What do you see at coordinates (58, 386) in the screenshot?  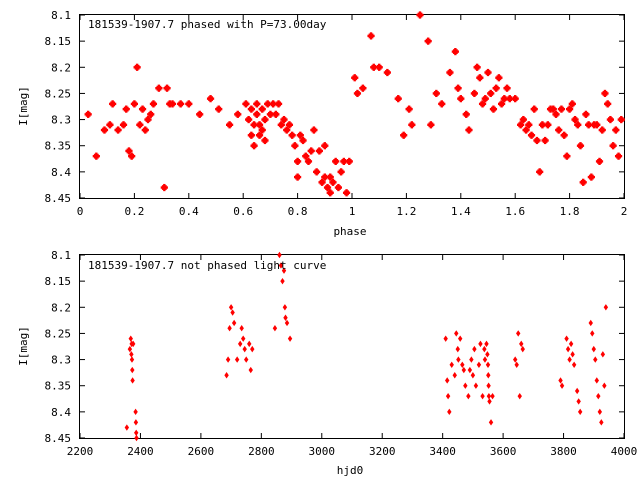 I see `y-tick-label: 8.35` at bounding box center [58, 386].